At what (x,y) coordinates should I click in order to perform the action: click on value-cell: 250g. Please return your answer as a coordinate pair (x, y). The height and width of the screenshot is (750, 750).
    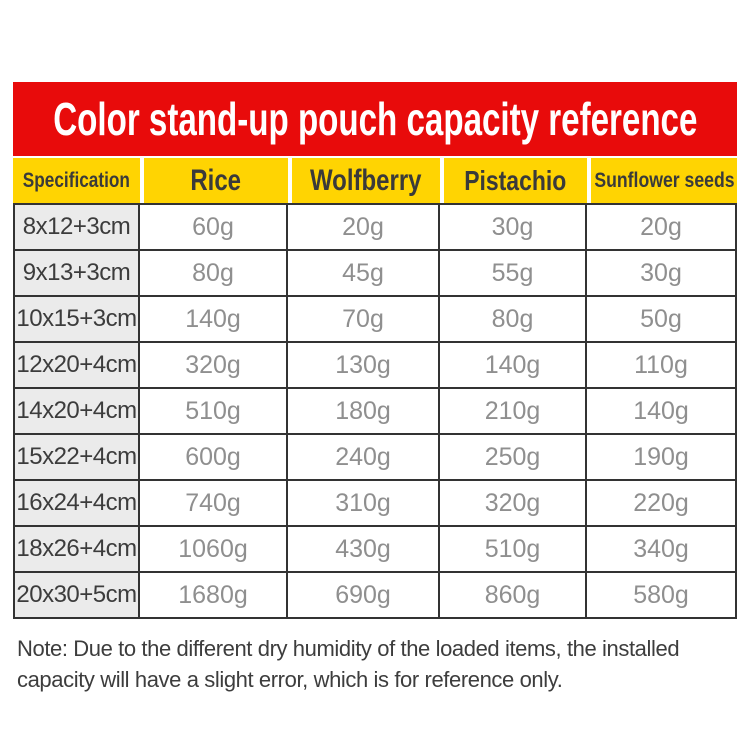
    Looking at the image, I should click on (513, 458).